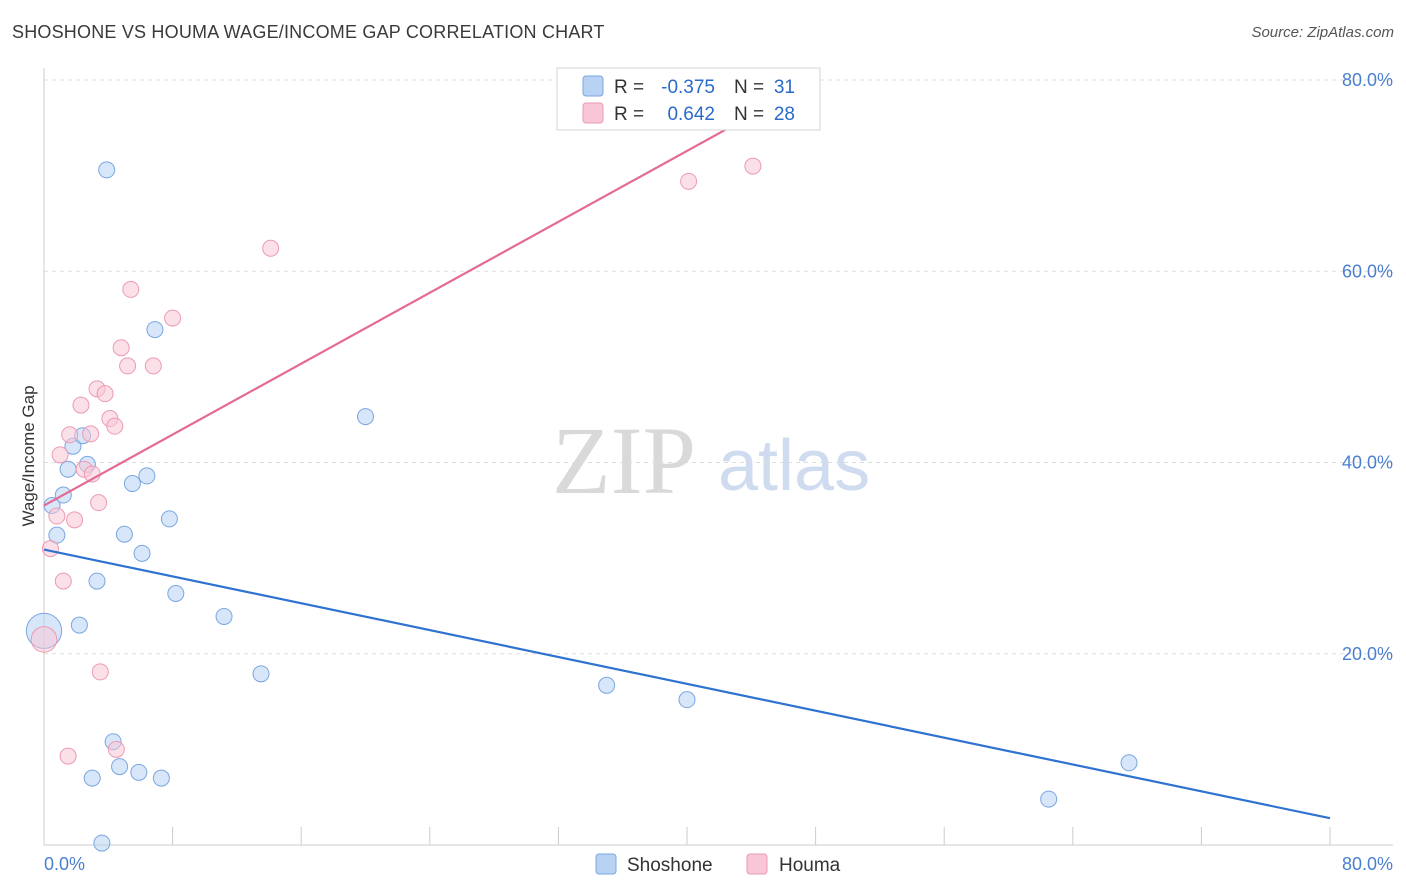 Image resolution: width=1406 pixels, height=892 pixels. I want to click on stats-legend-n-label-houma: N =, so click(749, 114).